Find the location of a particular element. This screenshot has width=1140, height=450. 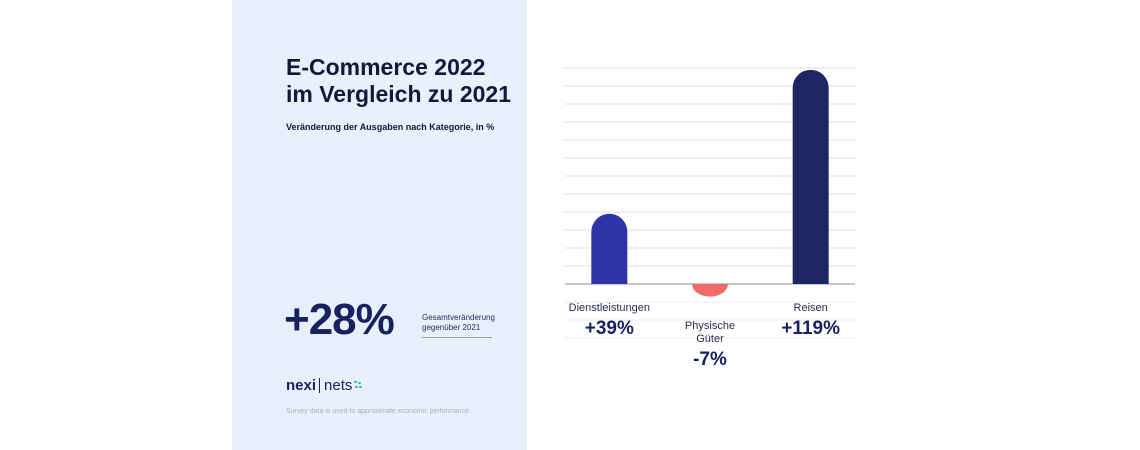

total-change-value: +28% is located at coordinates (339, 319).